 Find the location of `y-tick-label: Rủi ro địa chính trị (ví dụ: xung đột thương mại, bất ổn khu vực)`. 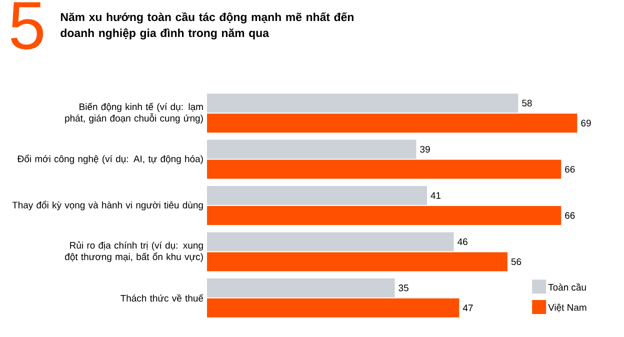

y-tick-label: Rủi ro địa chính trị (ví dụ: xung đột thương mại, bất ổn khu vực) is located at coordinates (134, 251).